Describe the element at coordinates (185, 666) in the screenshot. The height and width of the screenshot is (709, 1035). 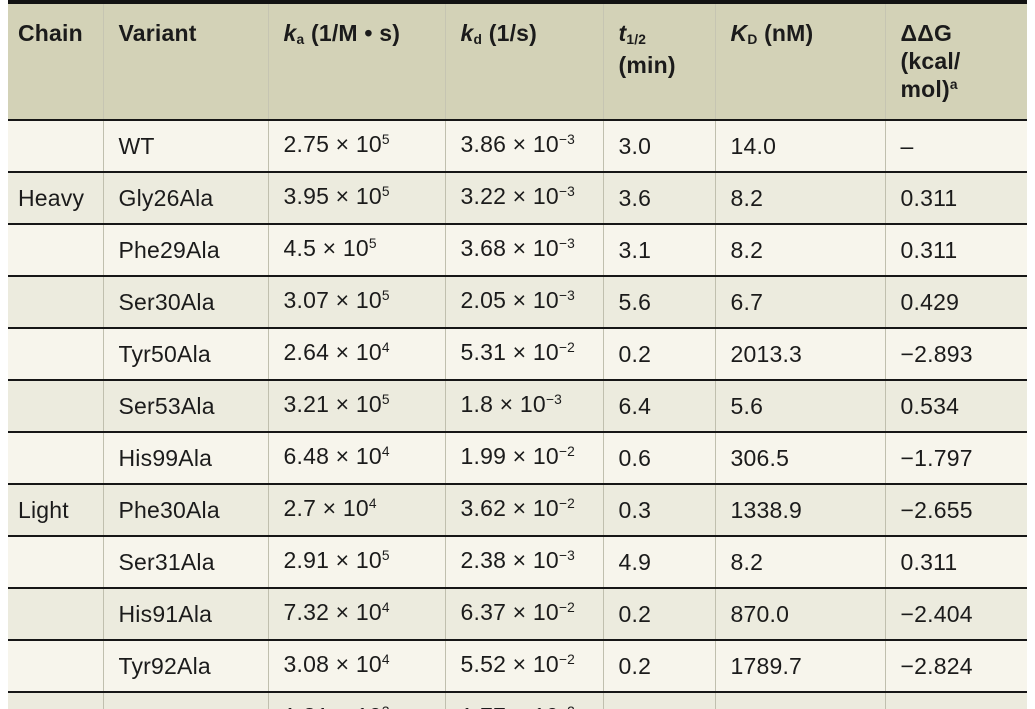
I see `cell-variant: Tyr92Ala` at that location.